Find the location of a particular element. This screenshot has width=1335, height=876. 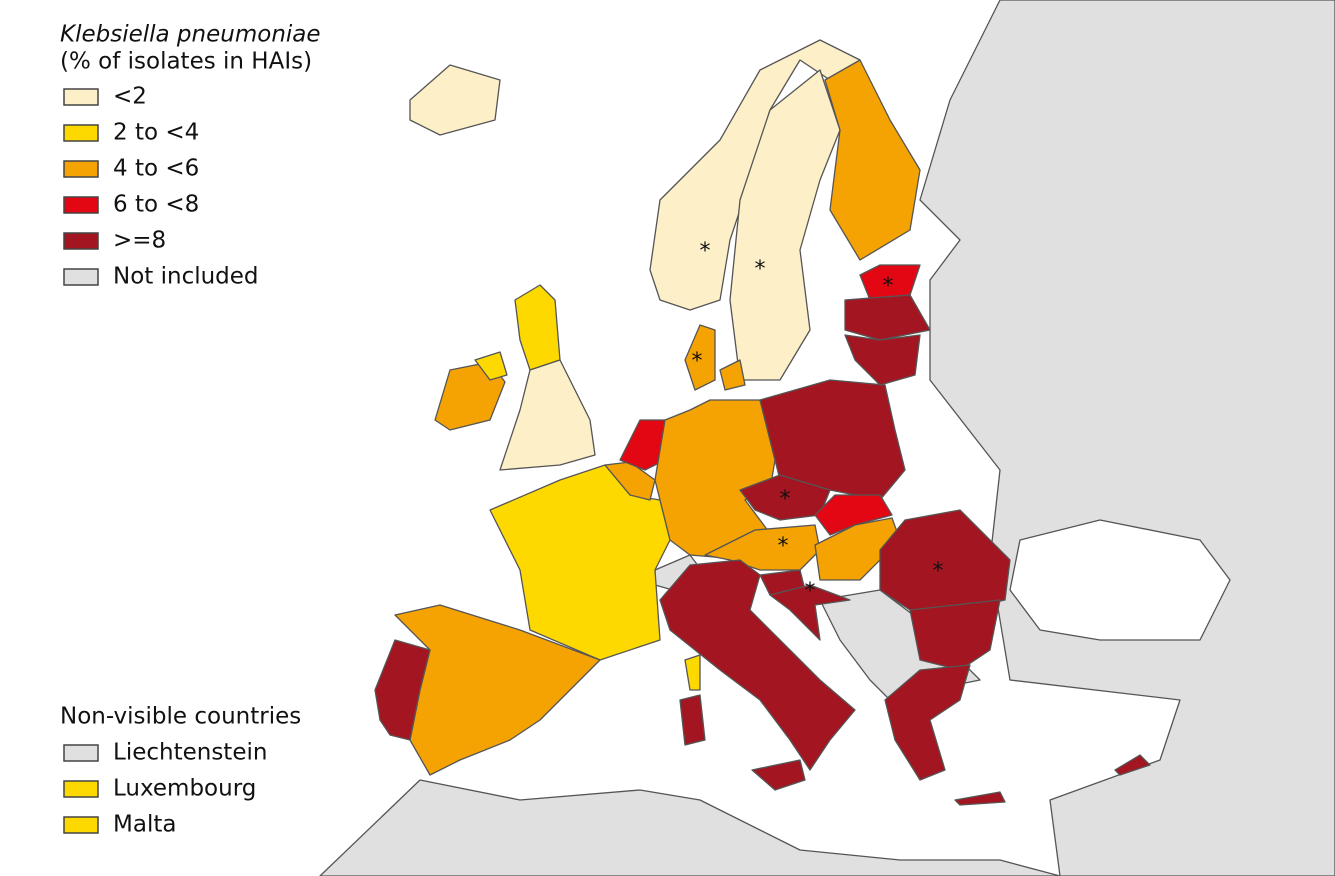

estonia is located at coordinates (890, 282).